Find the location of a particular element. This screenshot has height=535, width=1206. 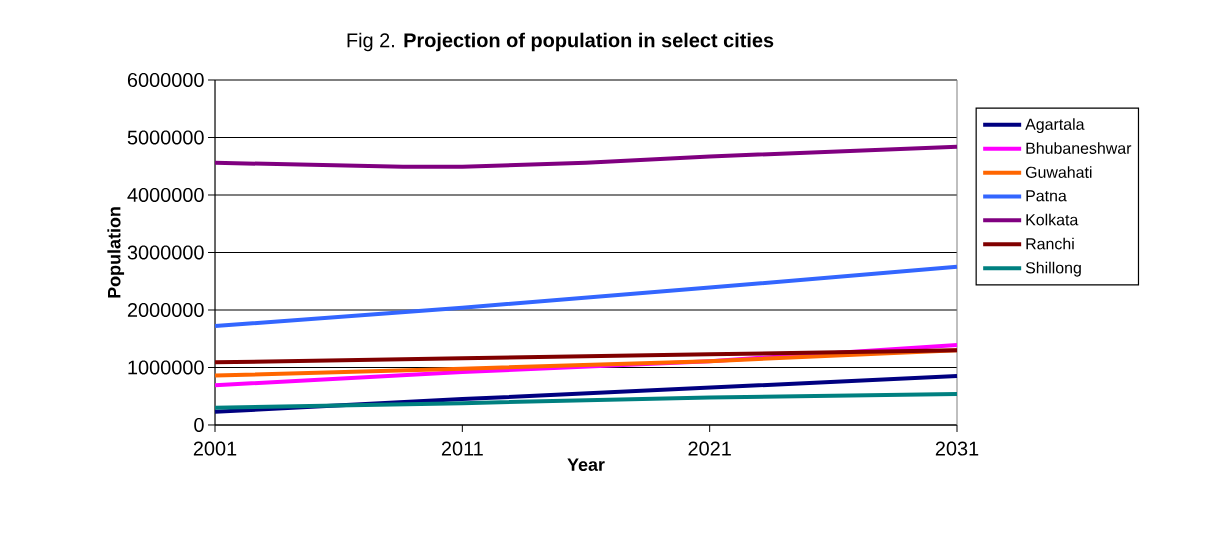

x-axis-title: Year is located at coordinates (586, 464).